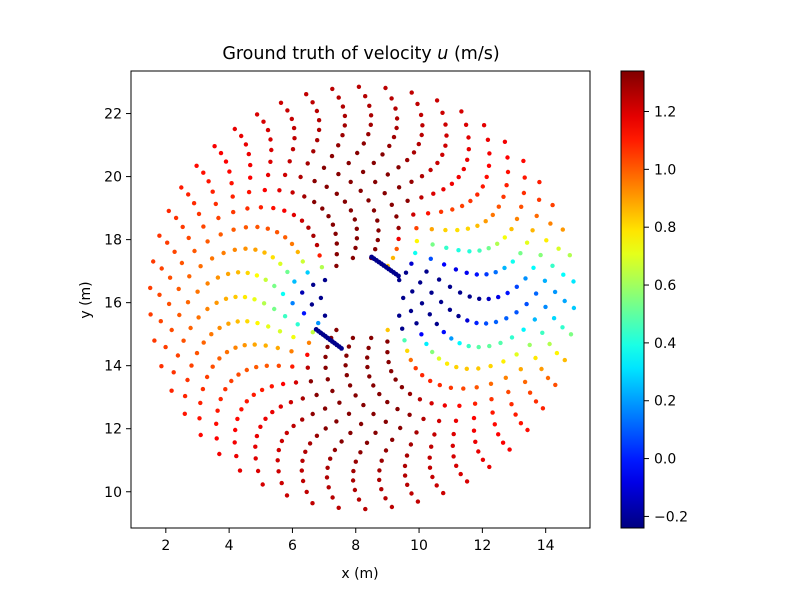 The height and width of the screenshot is (594, 793). Describe the element at coordinates (229, 546) in the screenshot. I see `x-tick-label: 4` at that location.